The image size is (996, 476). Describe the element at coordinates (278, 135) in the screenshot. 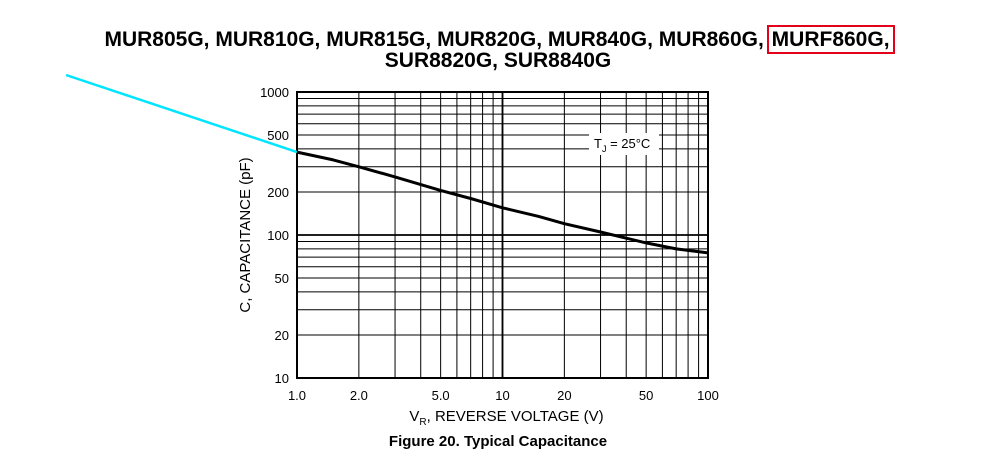

I see `y-tick-label: 500` at that location.